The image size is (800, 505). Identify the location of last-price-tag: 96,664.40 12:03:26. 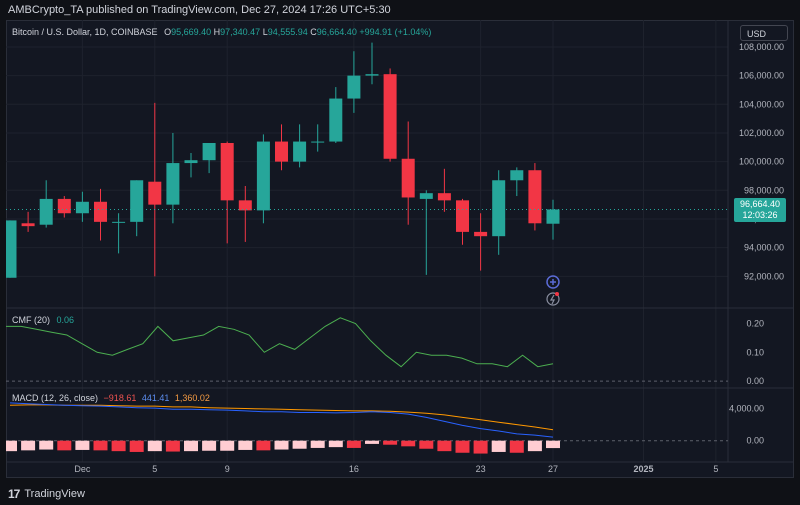
(760, 210).